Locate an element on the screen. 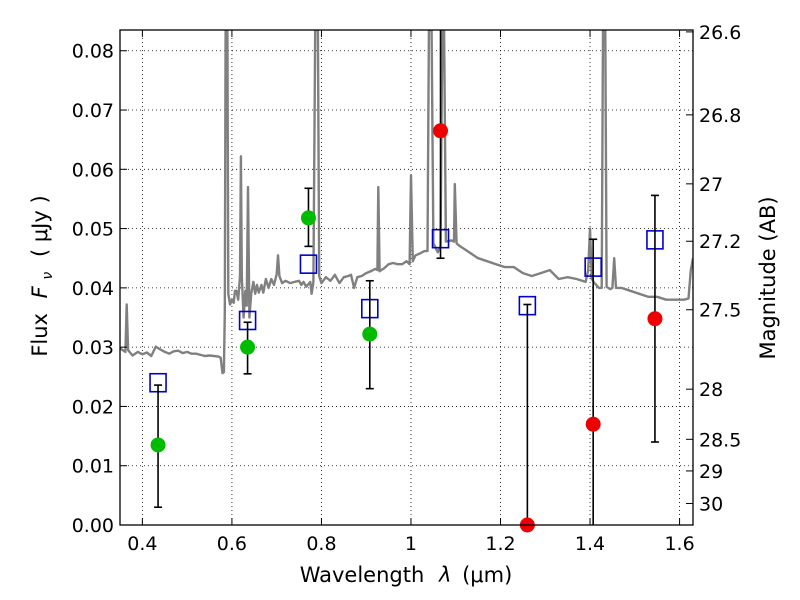 This screenshot has width=800, height=600. x-tick-label: 0.8 is located at coordinates (321, 544).